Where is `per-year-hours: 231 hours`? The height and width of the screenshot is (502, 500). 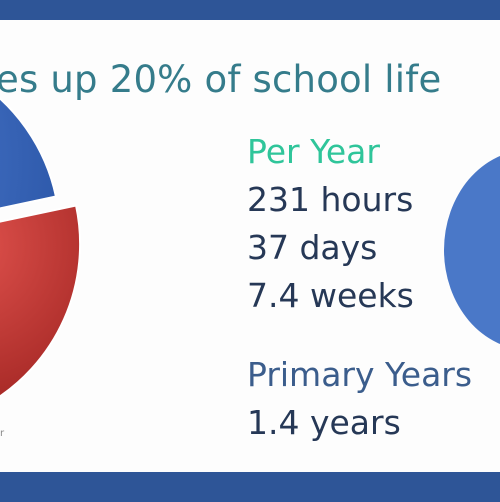
per-year-hours: 231 hours is located at coordinates (330, 199).